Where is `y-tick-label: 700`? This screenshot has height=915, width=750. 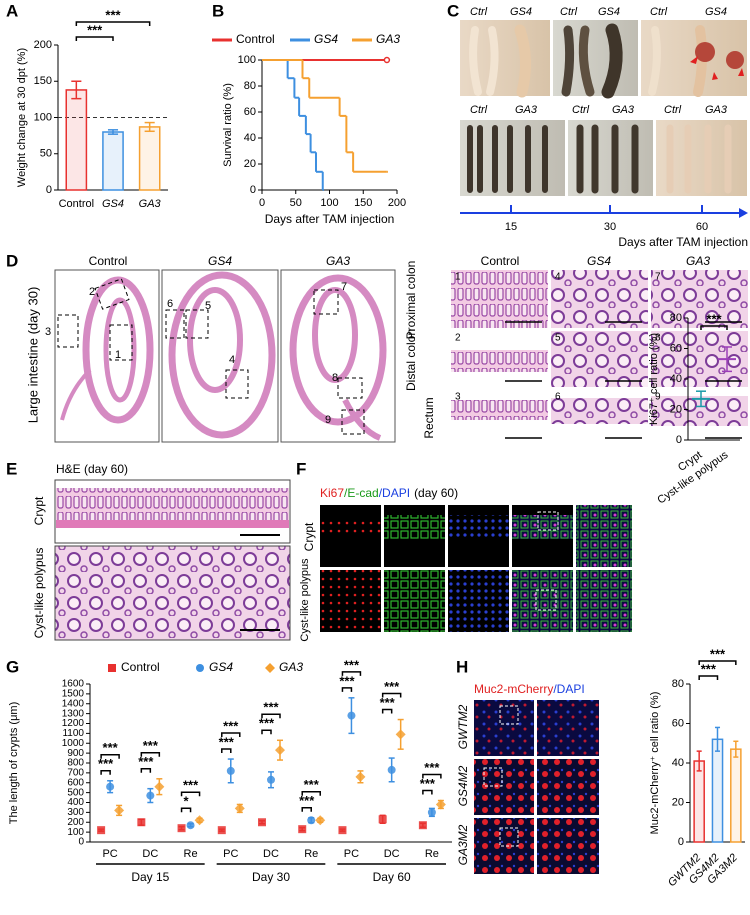
y-tick-label: 700 is located at coordinates (75, 773).